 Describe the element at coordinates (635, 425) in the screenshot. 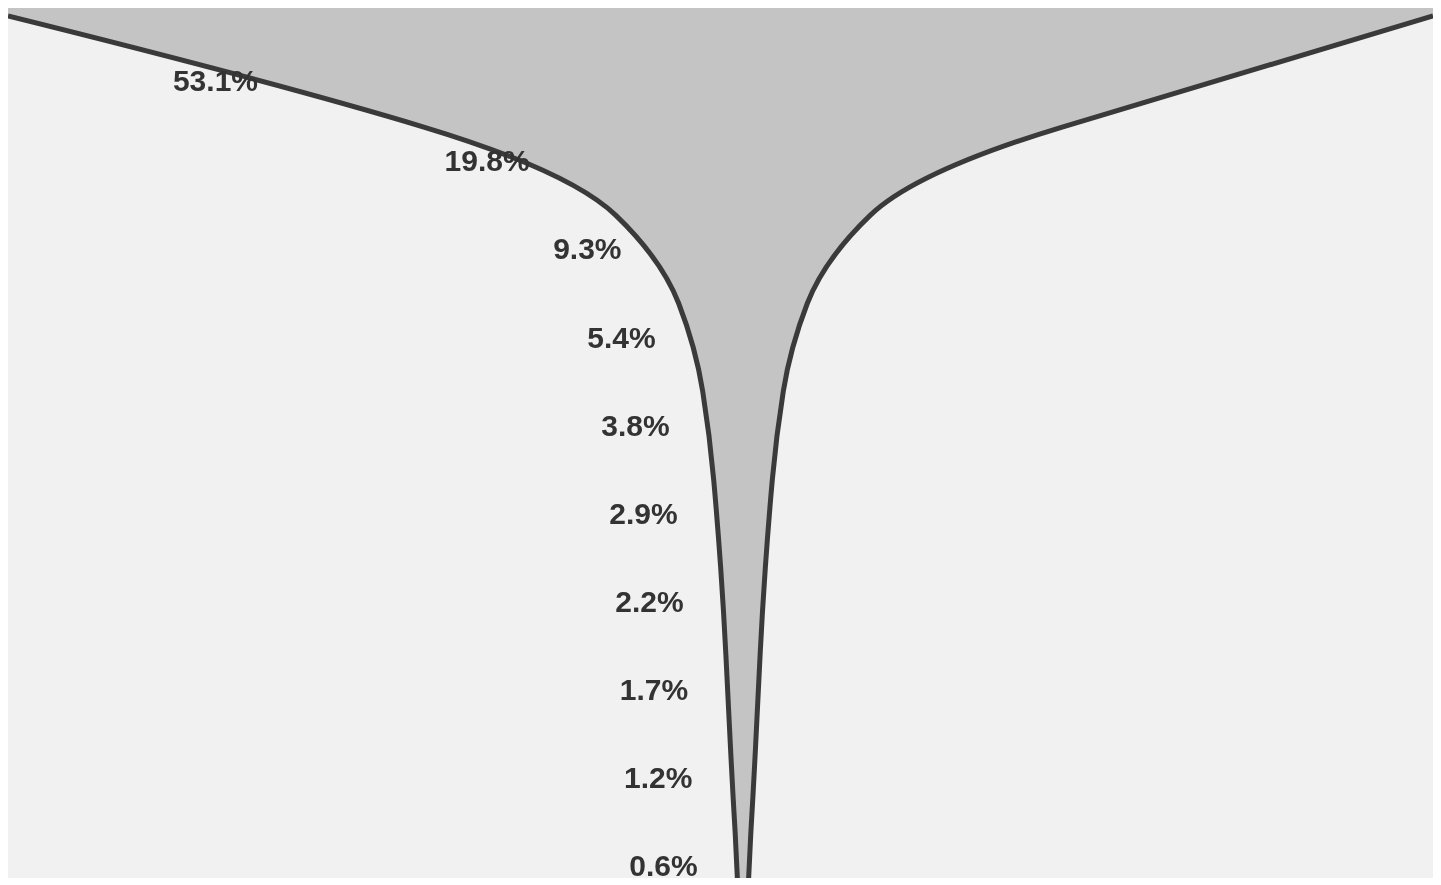

I see `data-label: 3.8%` at that location.